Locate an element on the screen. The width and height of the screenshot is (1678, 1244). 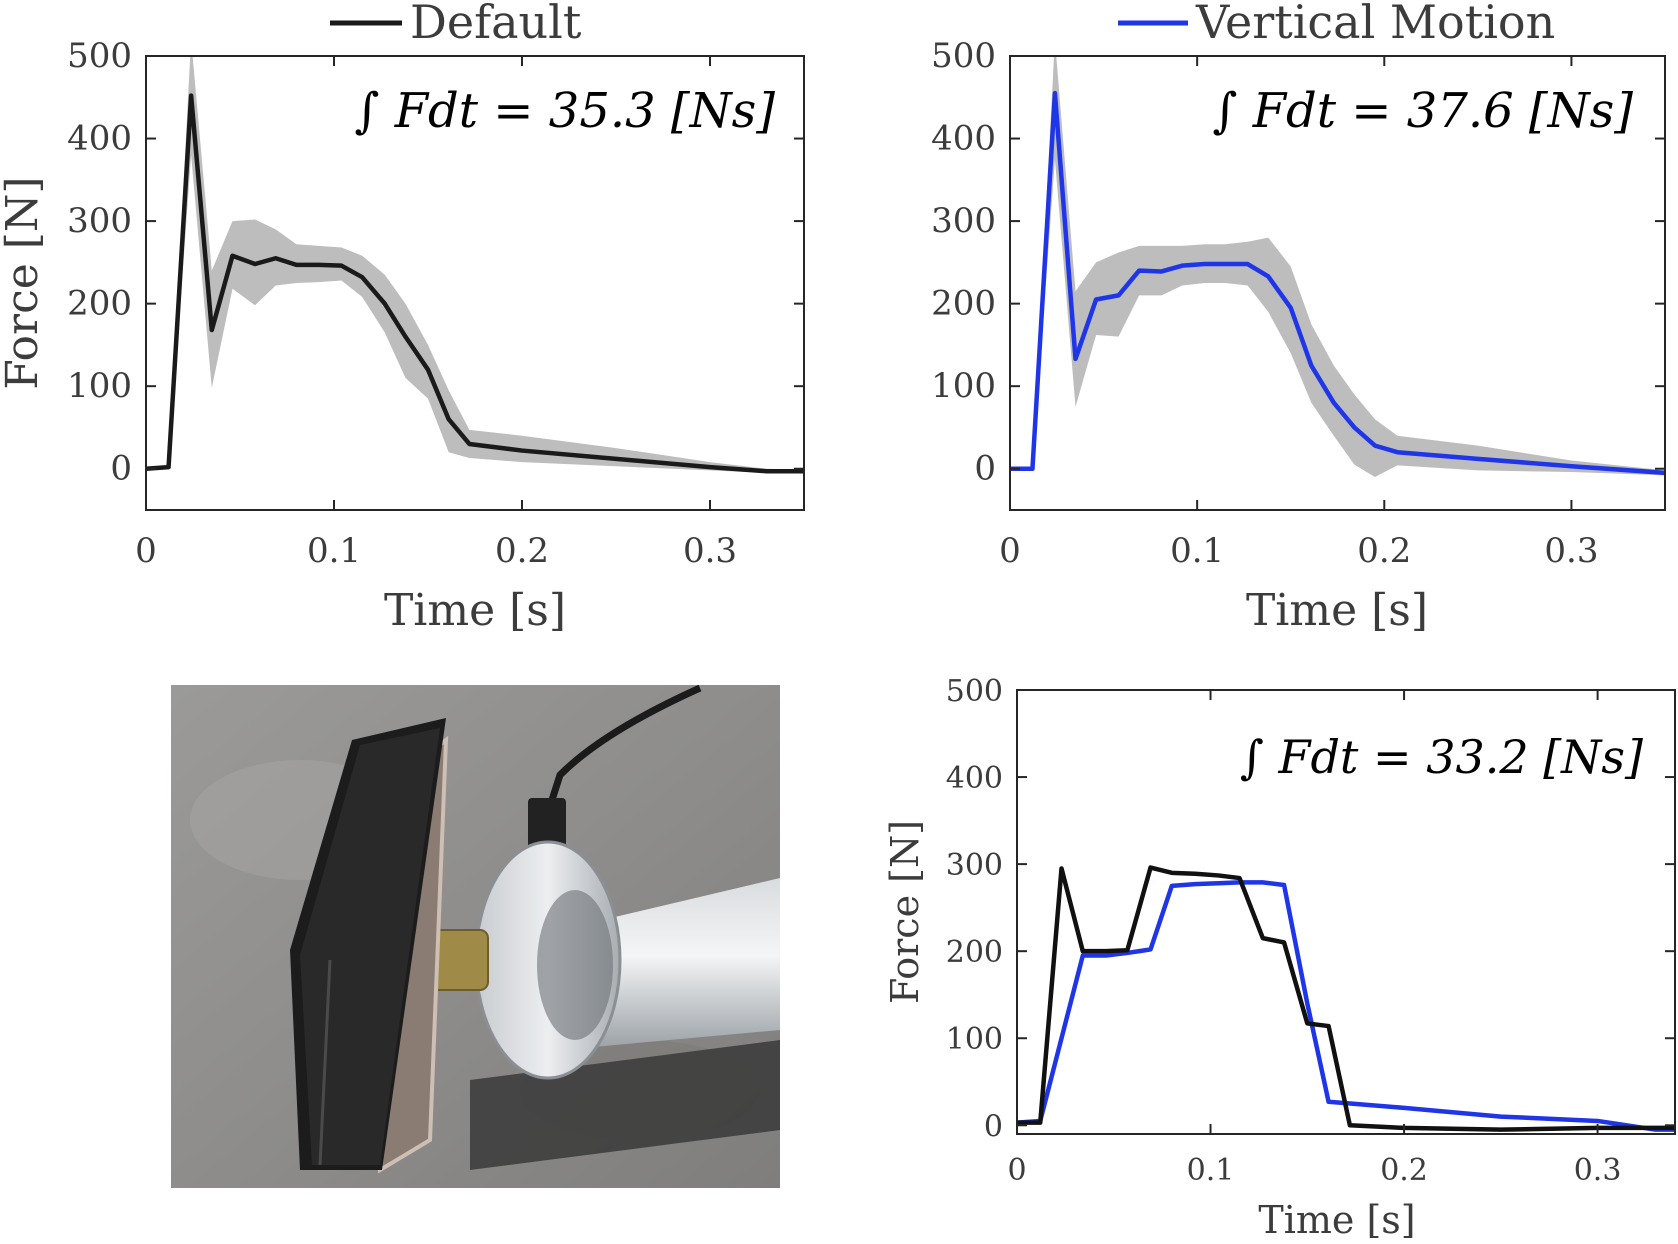
sensor-cable is located at coordinates (625, 743).